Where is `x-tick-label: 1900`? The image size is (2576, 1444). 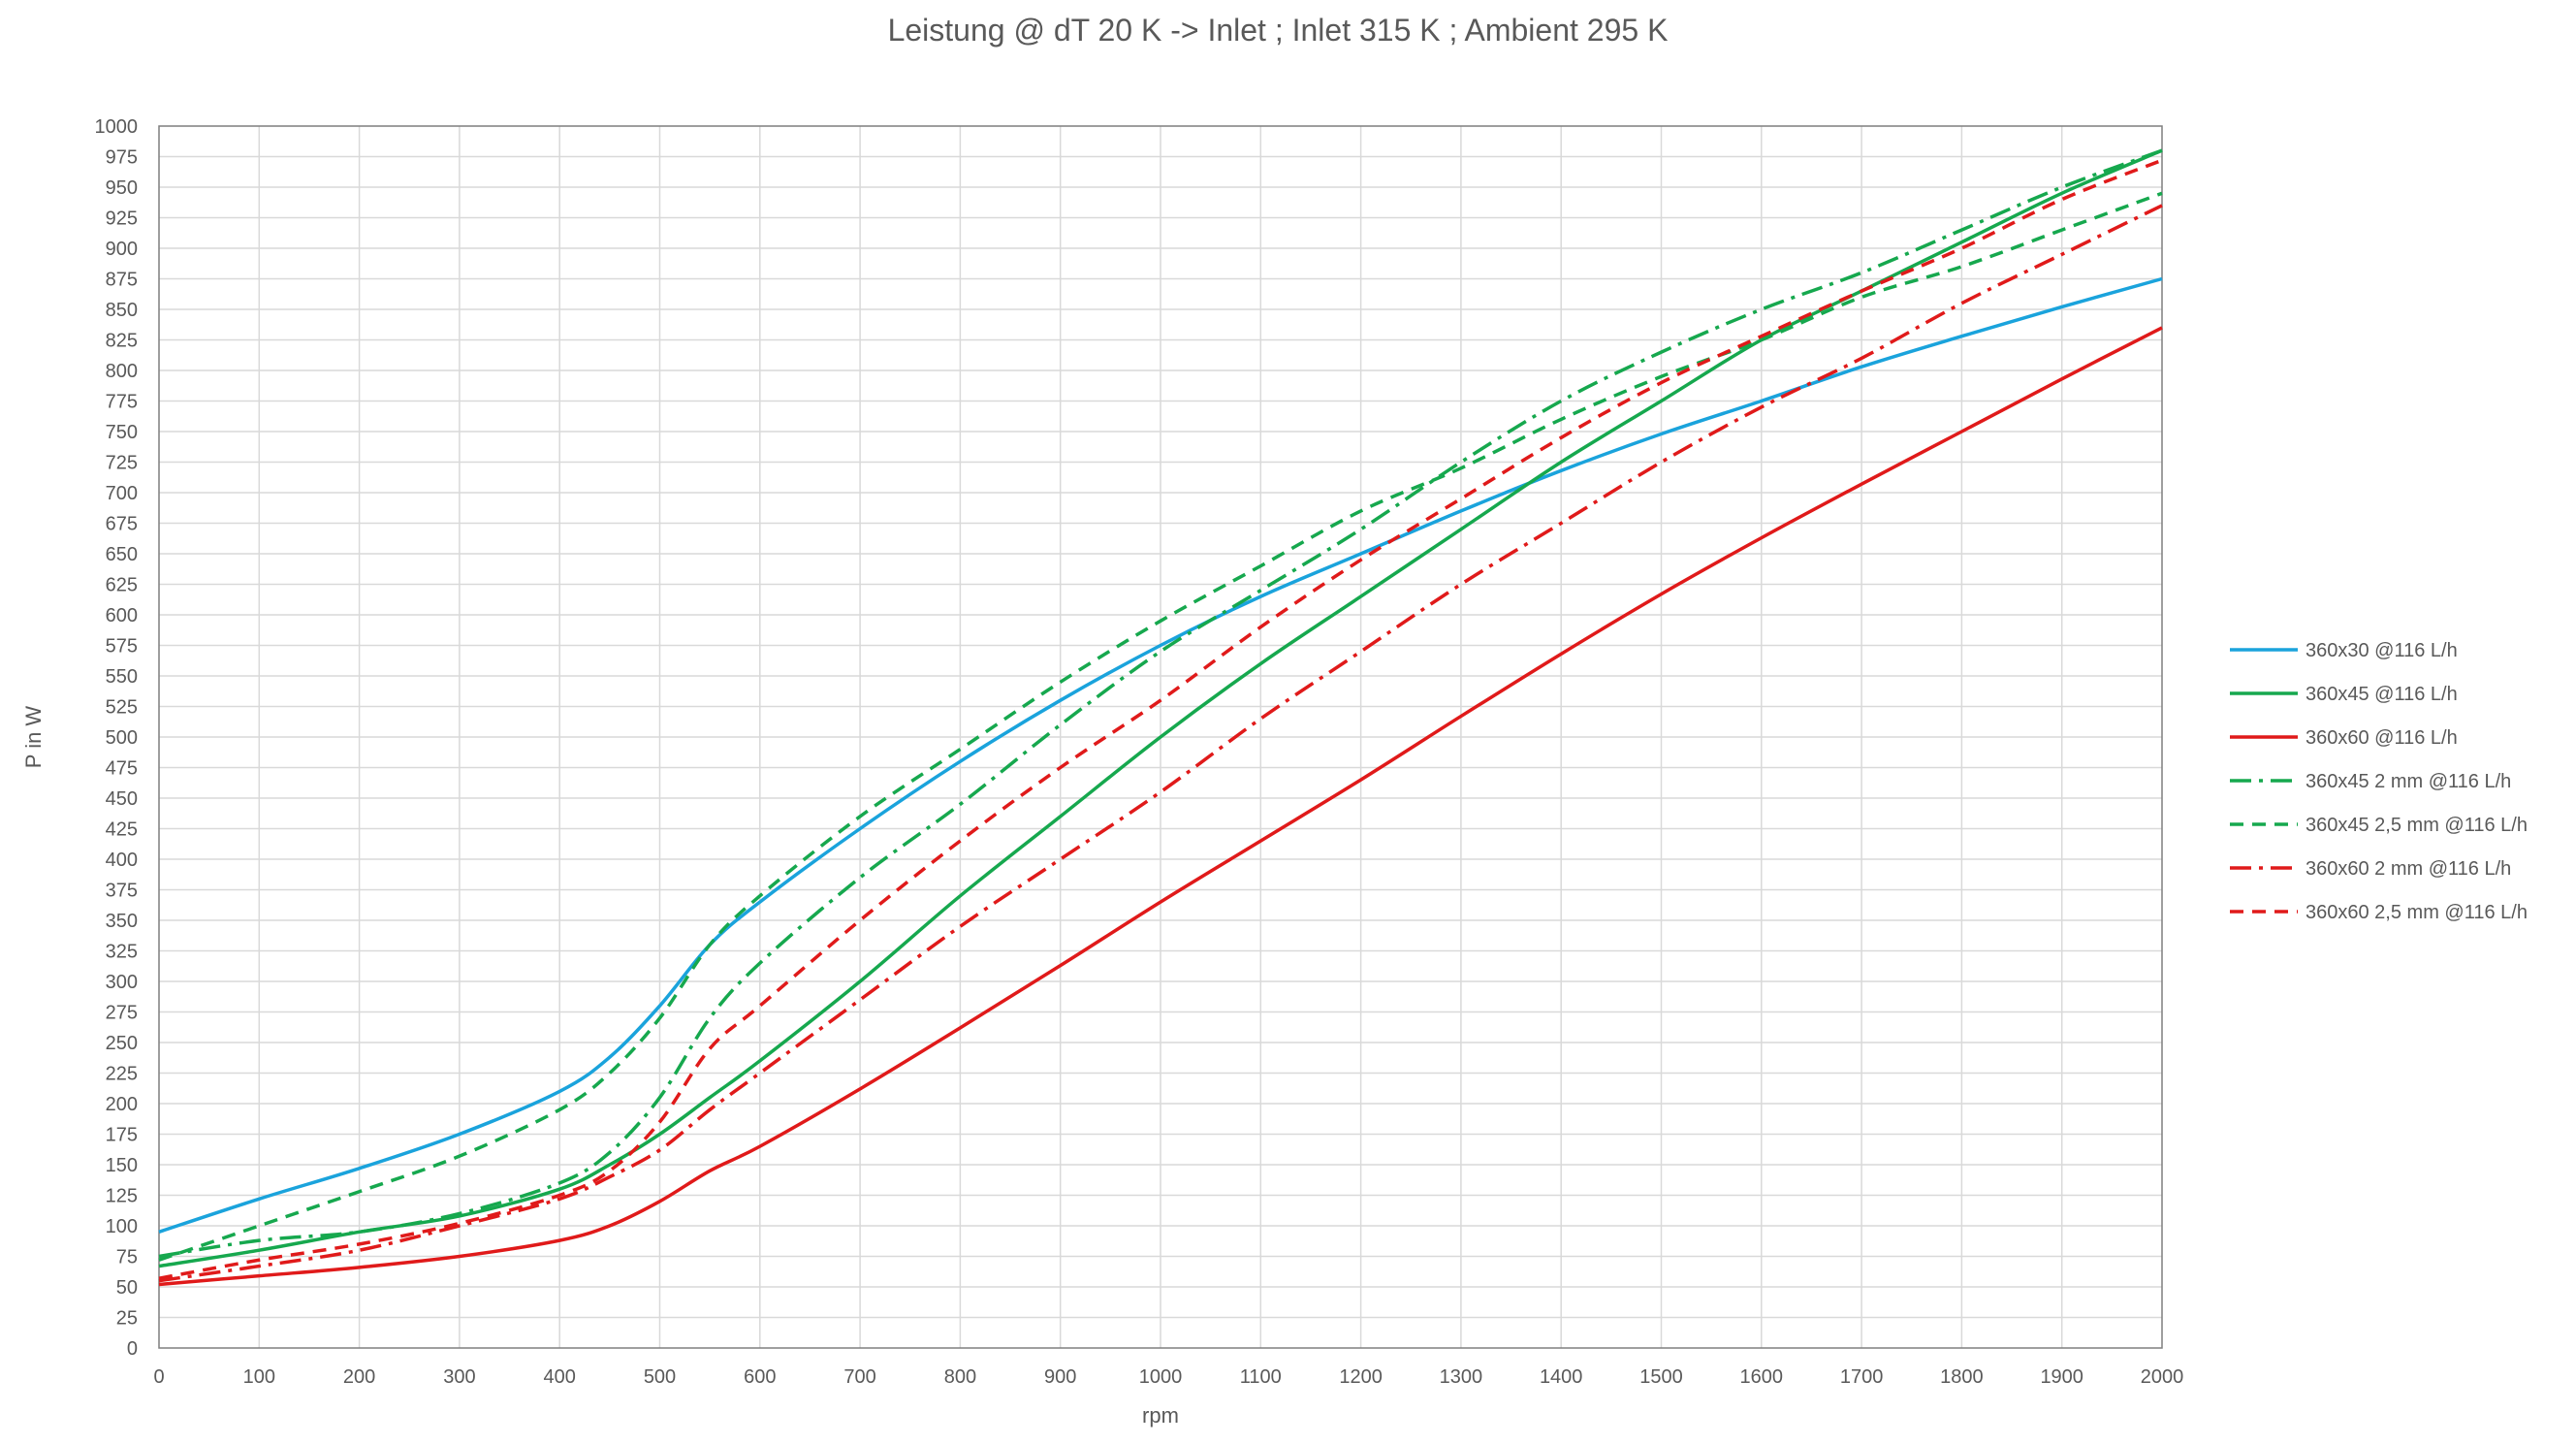
x-tick-label: 1900 is located at coordinates (2061, 1377).